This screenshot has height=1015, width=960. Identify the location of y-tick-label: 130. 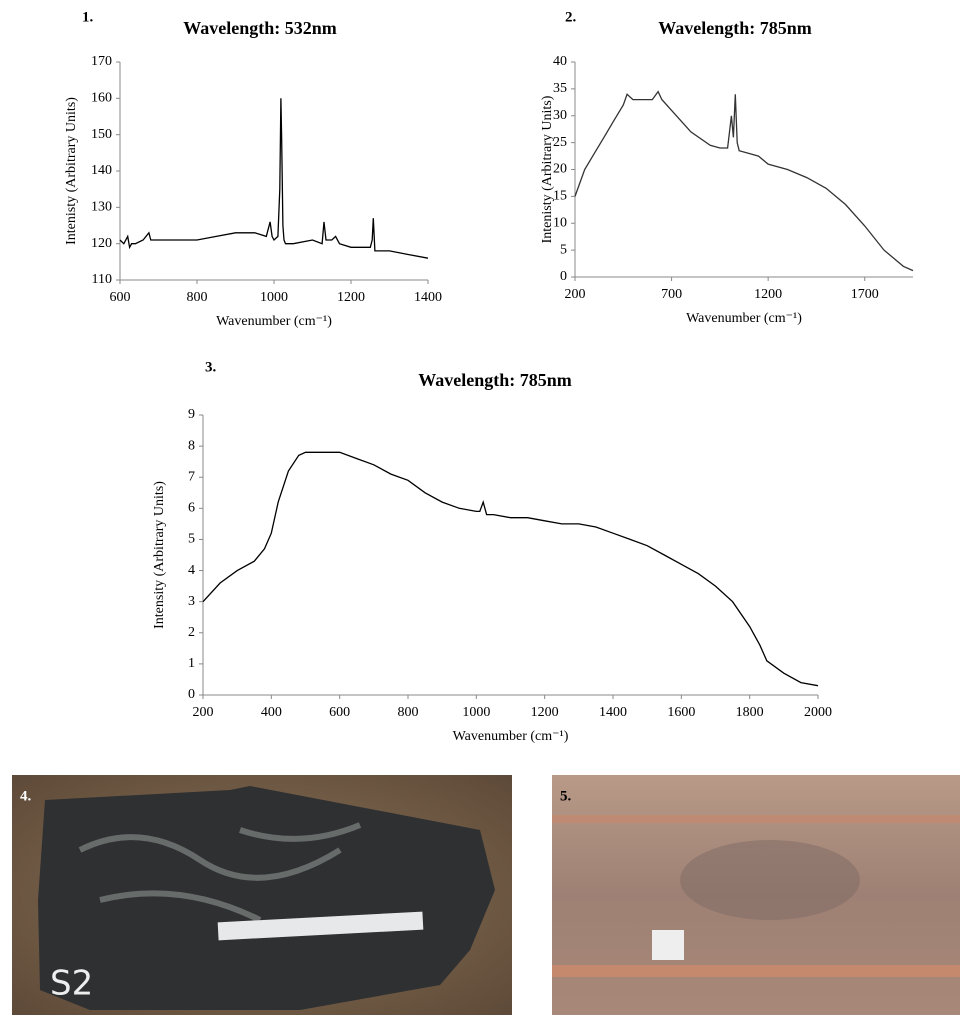
(101, 207).